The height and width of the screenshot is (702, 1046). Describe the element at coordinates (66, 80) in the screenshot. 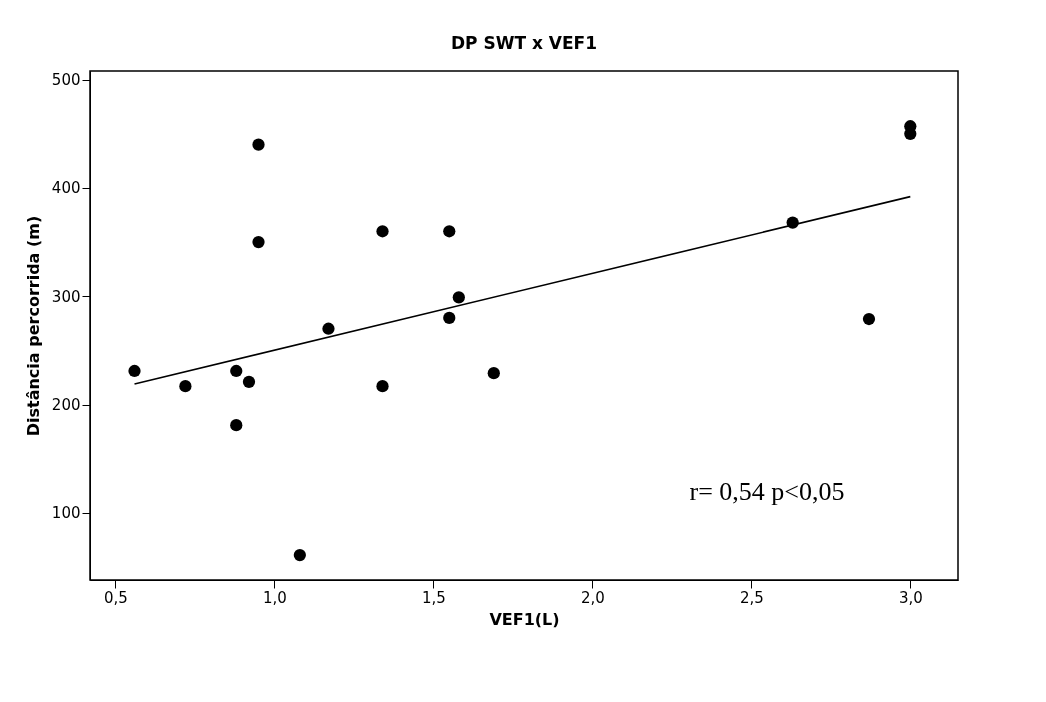

I see `y-tick-label: 500` at that location.